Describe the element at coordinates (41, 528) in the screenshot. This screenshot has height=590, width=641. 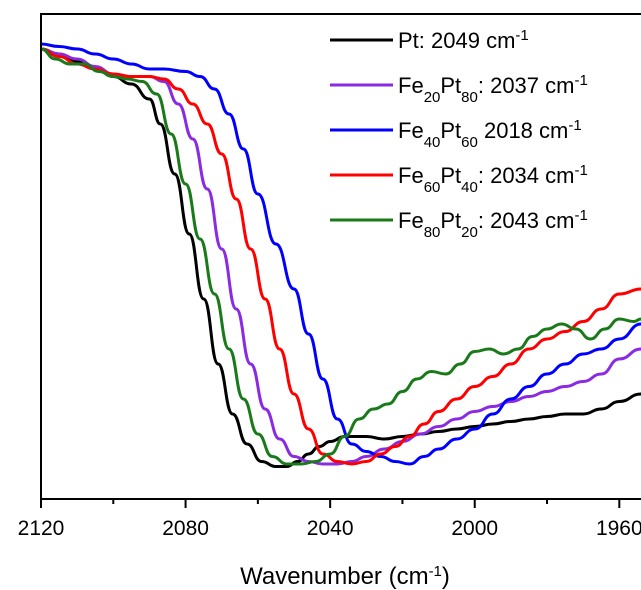
I see `x-tick-label: 2120` at that location.